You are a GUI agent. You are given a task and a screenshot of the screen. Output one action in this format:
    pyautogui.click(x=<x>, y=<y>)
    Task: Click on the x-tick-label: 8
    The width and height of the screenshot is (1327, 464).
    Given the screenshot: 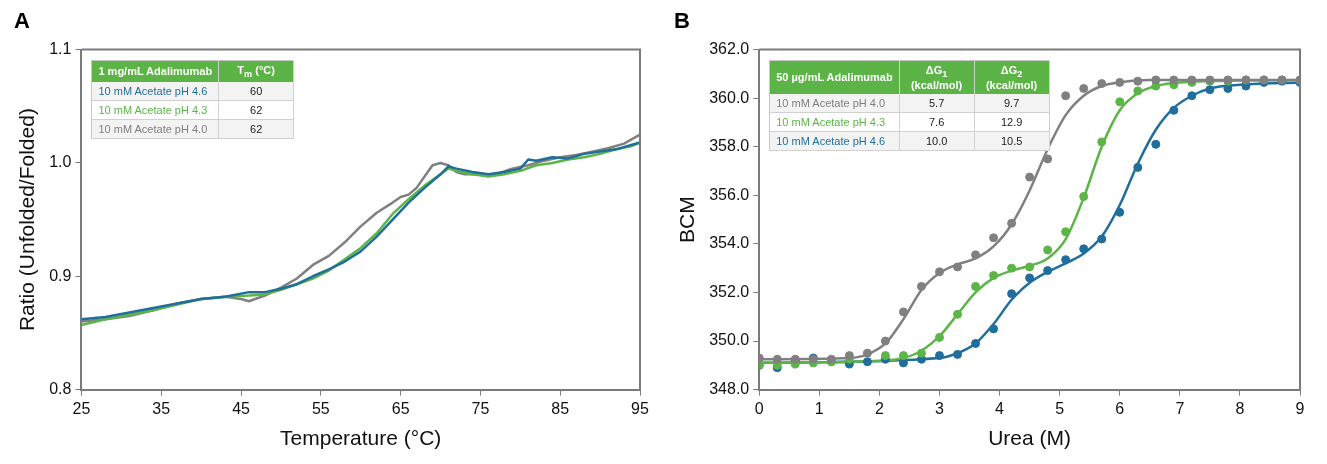 What is the action you would take?
    pyautogui.click(x=1240, y=408)
    